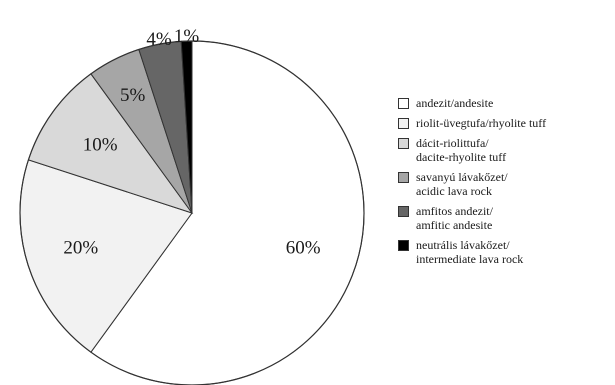 Image resolution: width=615 pixels, height=385 pixels. I want to click on legend-label-amfitic-andesite: amfitos andezit/amfitic andesite, so click(454, 218).